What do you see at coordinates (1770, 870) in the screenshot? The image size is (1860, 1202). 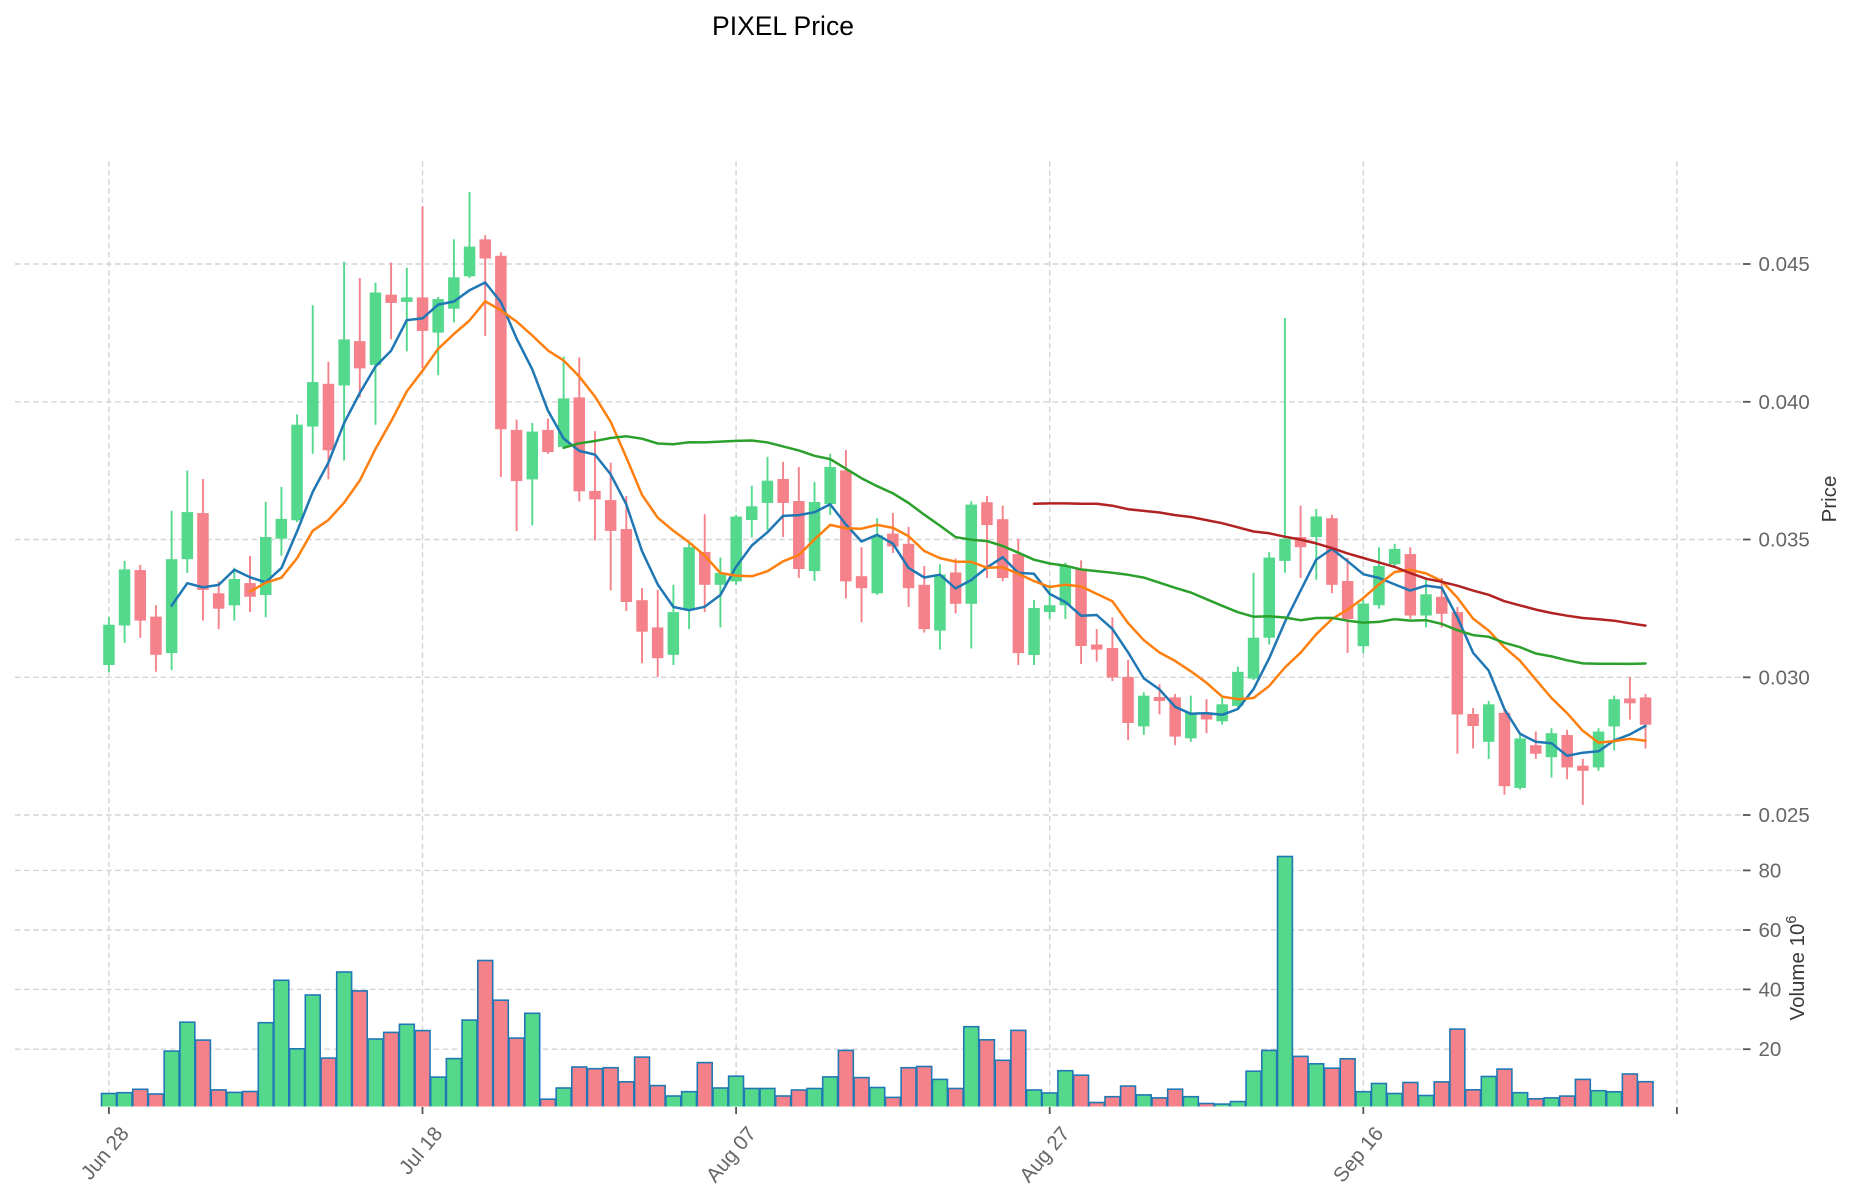 I see `svg-text: 80` at bounding box center [1770, 870].